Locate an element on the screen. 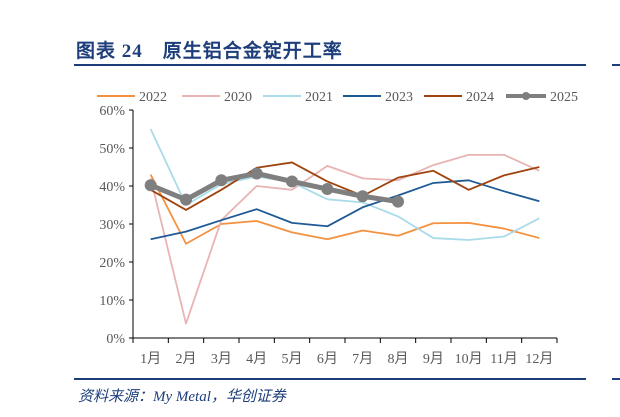  legend-label: 2025 is located at coordinates (564, 97).